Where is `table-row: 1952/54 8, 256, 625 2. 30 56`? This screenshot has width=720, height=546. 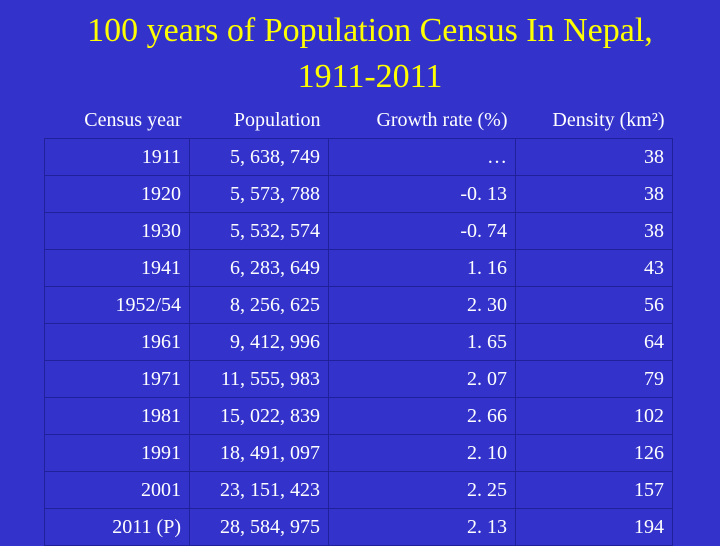 table-row: 1952/54 8, 256, 625 2. 30 56 is located at coordinates (358, 305).